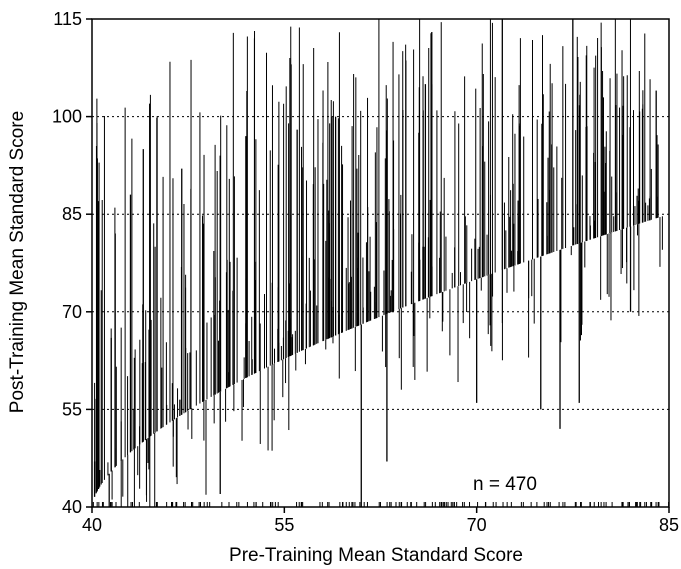 The height and width of the screenshot is (569, 681). What do you see at coordinates (72, 409) in the screenshot?
I see `y-tick-label: 55` at bounding box center [72, 409].